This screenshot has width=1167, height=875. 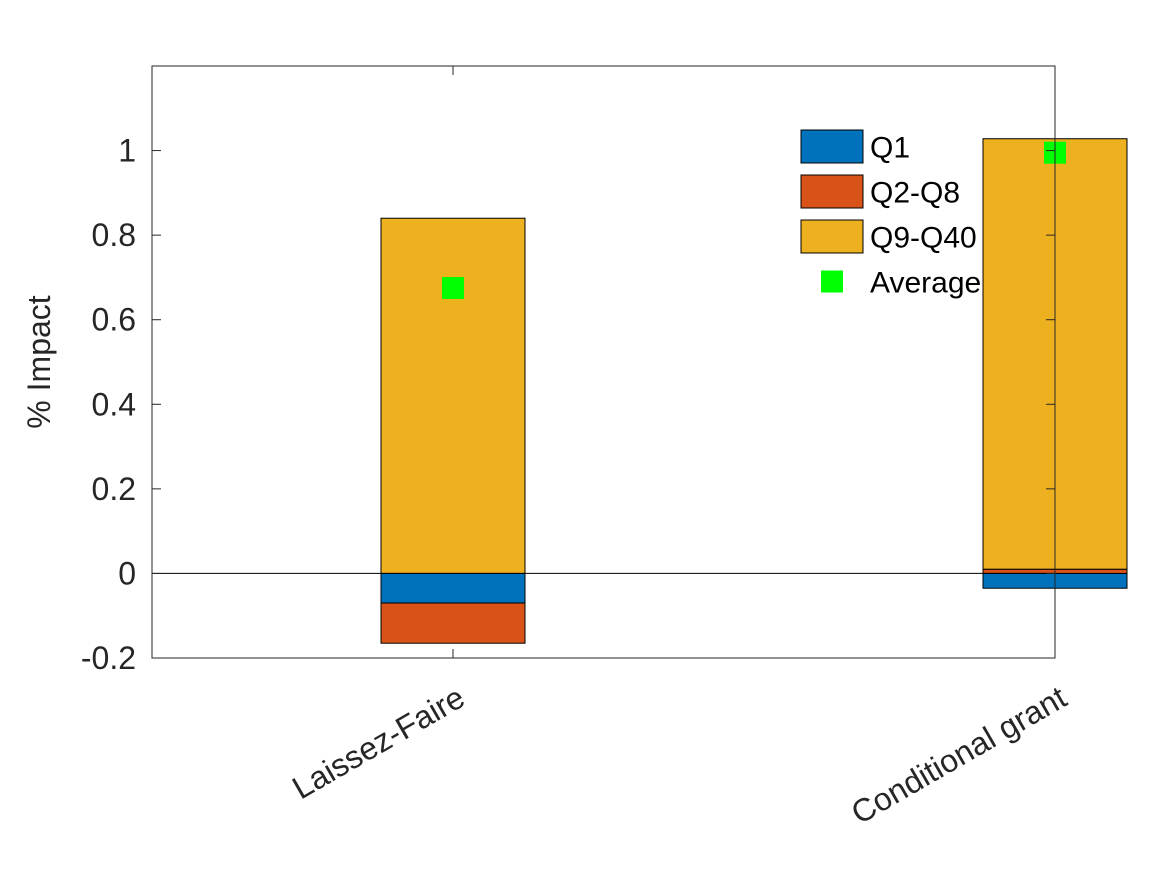 What do you see at coordinates (114, 320) in the screenshot?
I see `y-tick-label: 0.6` at bounding box center [114, 320].